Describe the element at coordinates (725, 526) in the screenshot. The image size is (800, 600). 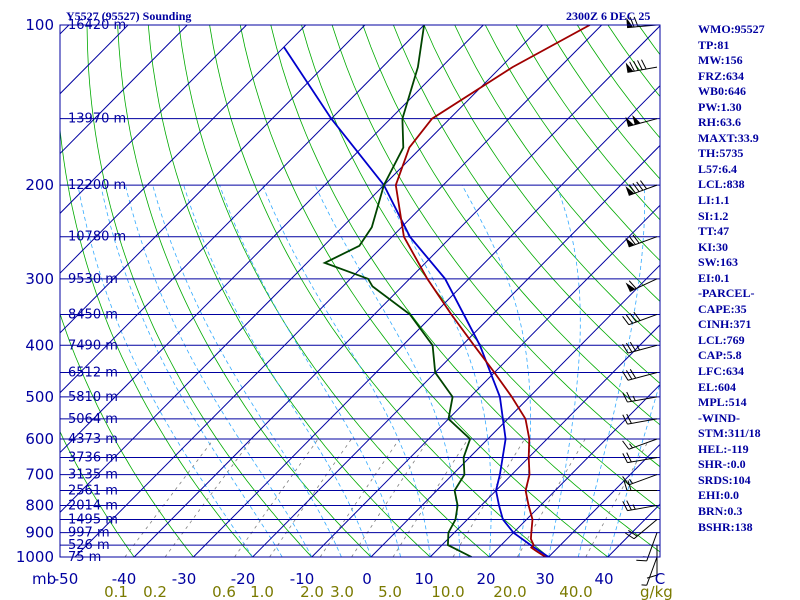
I see `sounding-index: BSHR:138` at that location.